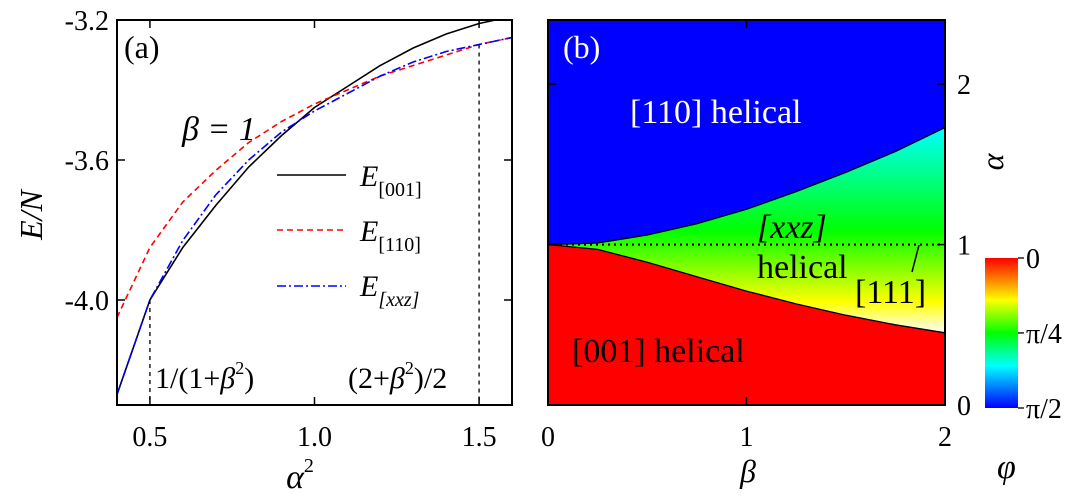  What do you see at coordinates (87, 301) in the screenshot?
I see `y-tick-label: -4.0` at bounding box center [87, 301].